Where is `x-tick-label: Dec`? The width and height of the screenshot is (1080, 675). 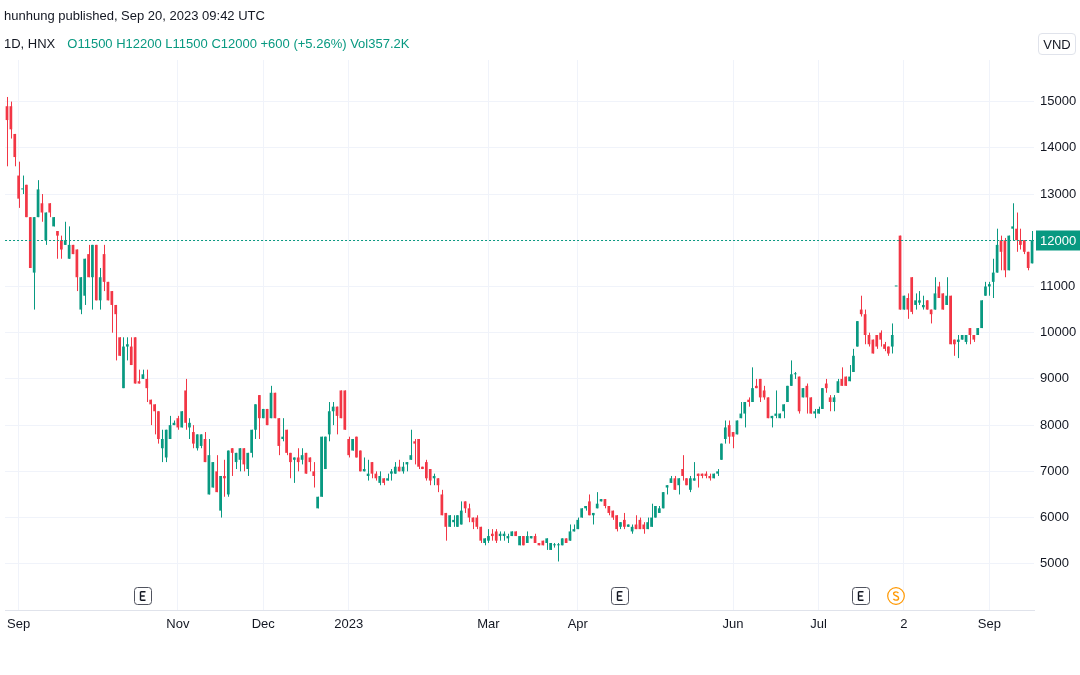 x-tick-label: Dec is located at coordinates (263, 624).